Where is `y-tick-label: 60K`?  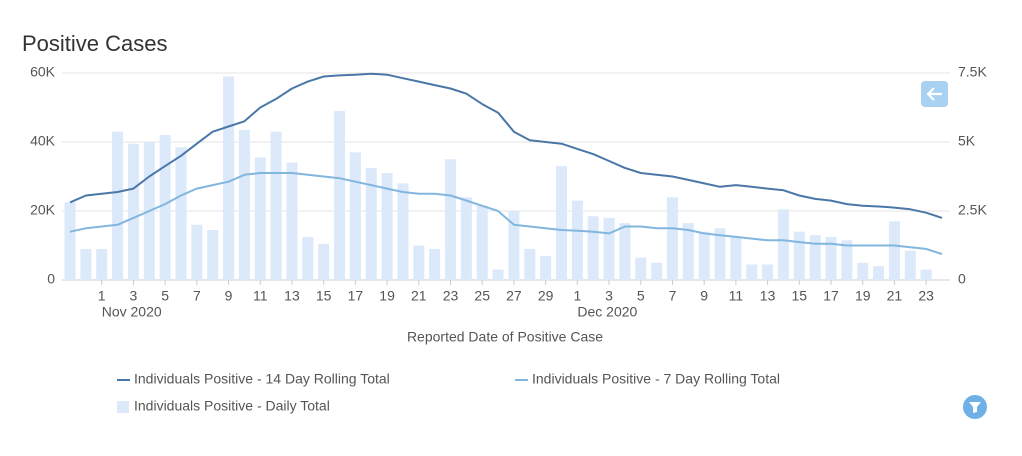
y-tick-label: 60K is located at coordinates (43, 72).